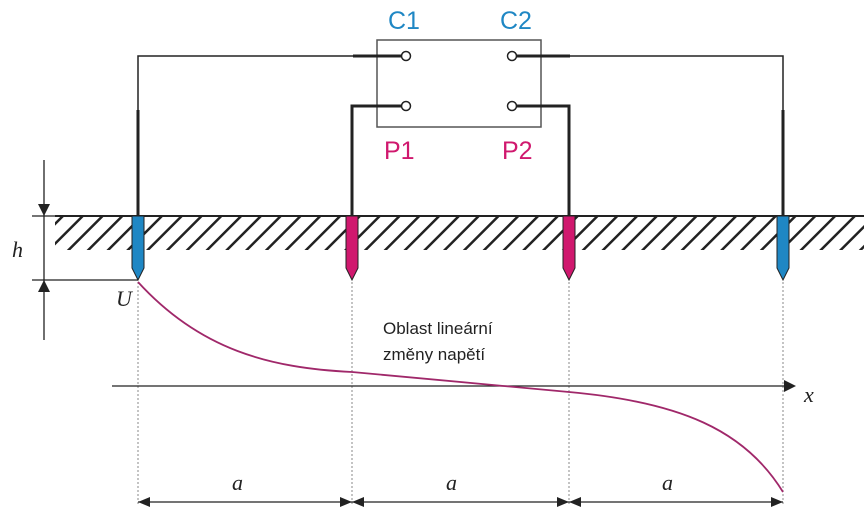 The image size is (864, 511). What do you see at coordinates (667, 482) in the screenshot?
I see `label-spacing-3: a` at bounding box center [667, 482].